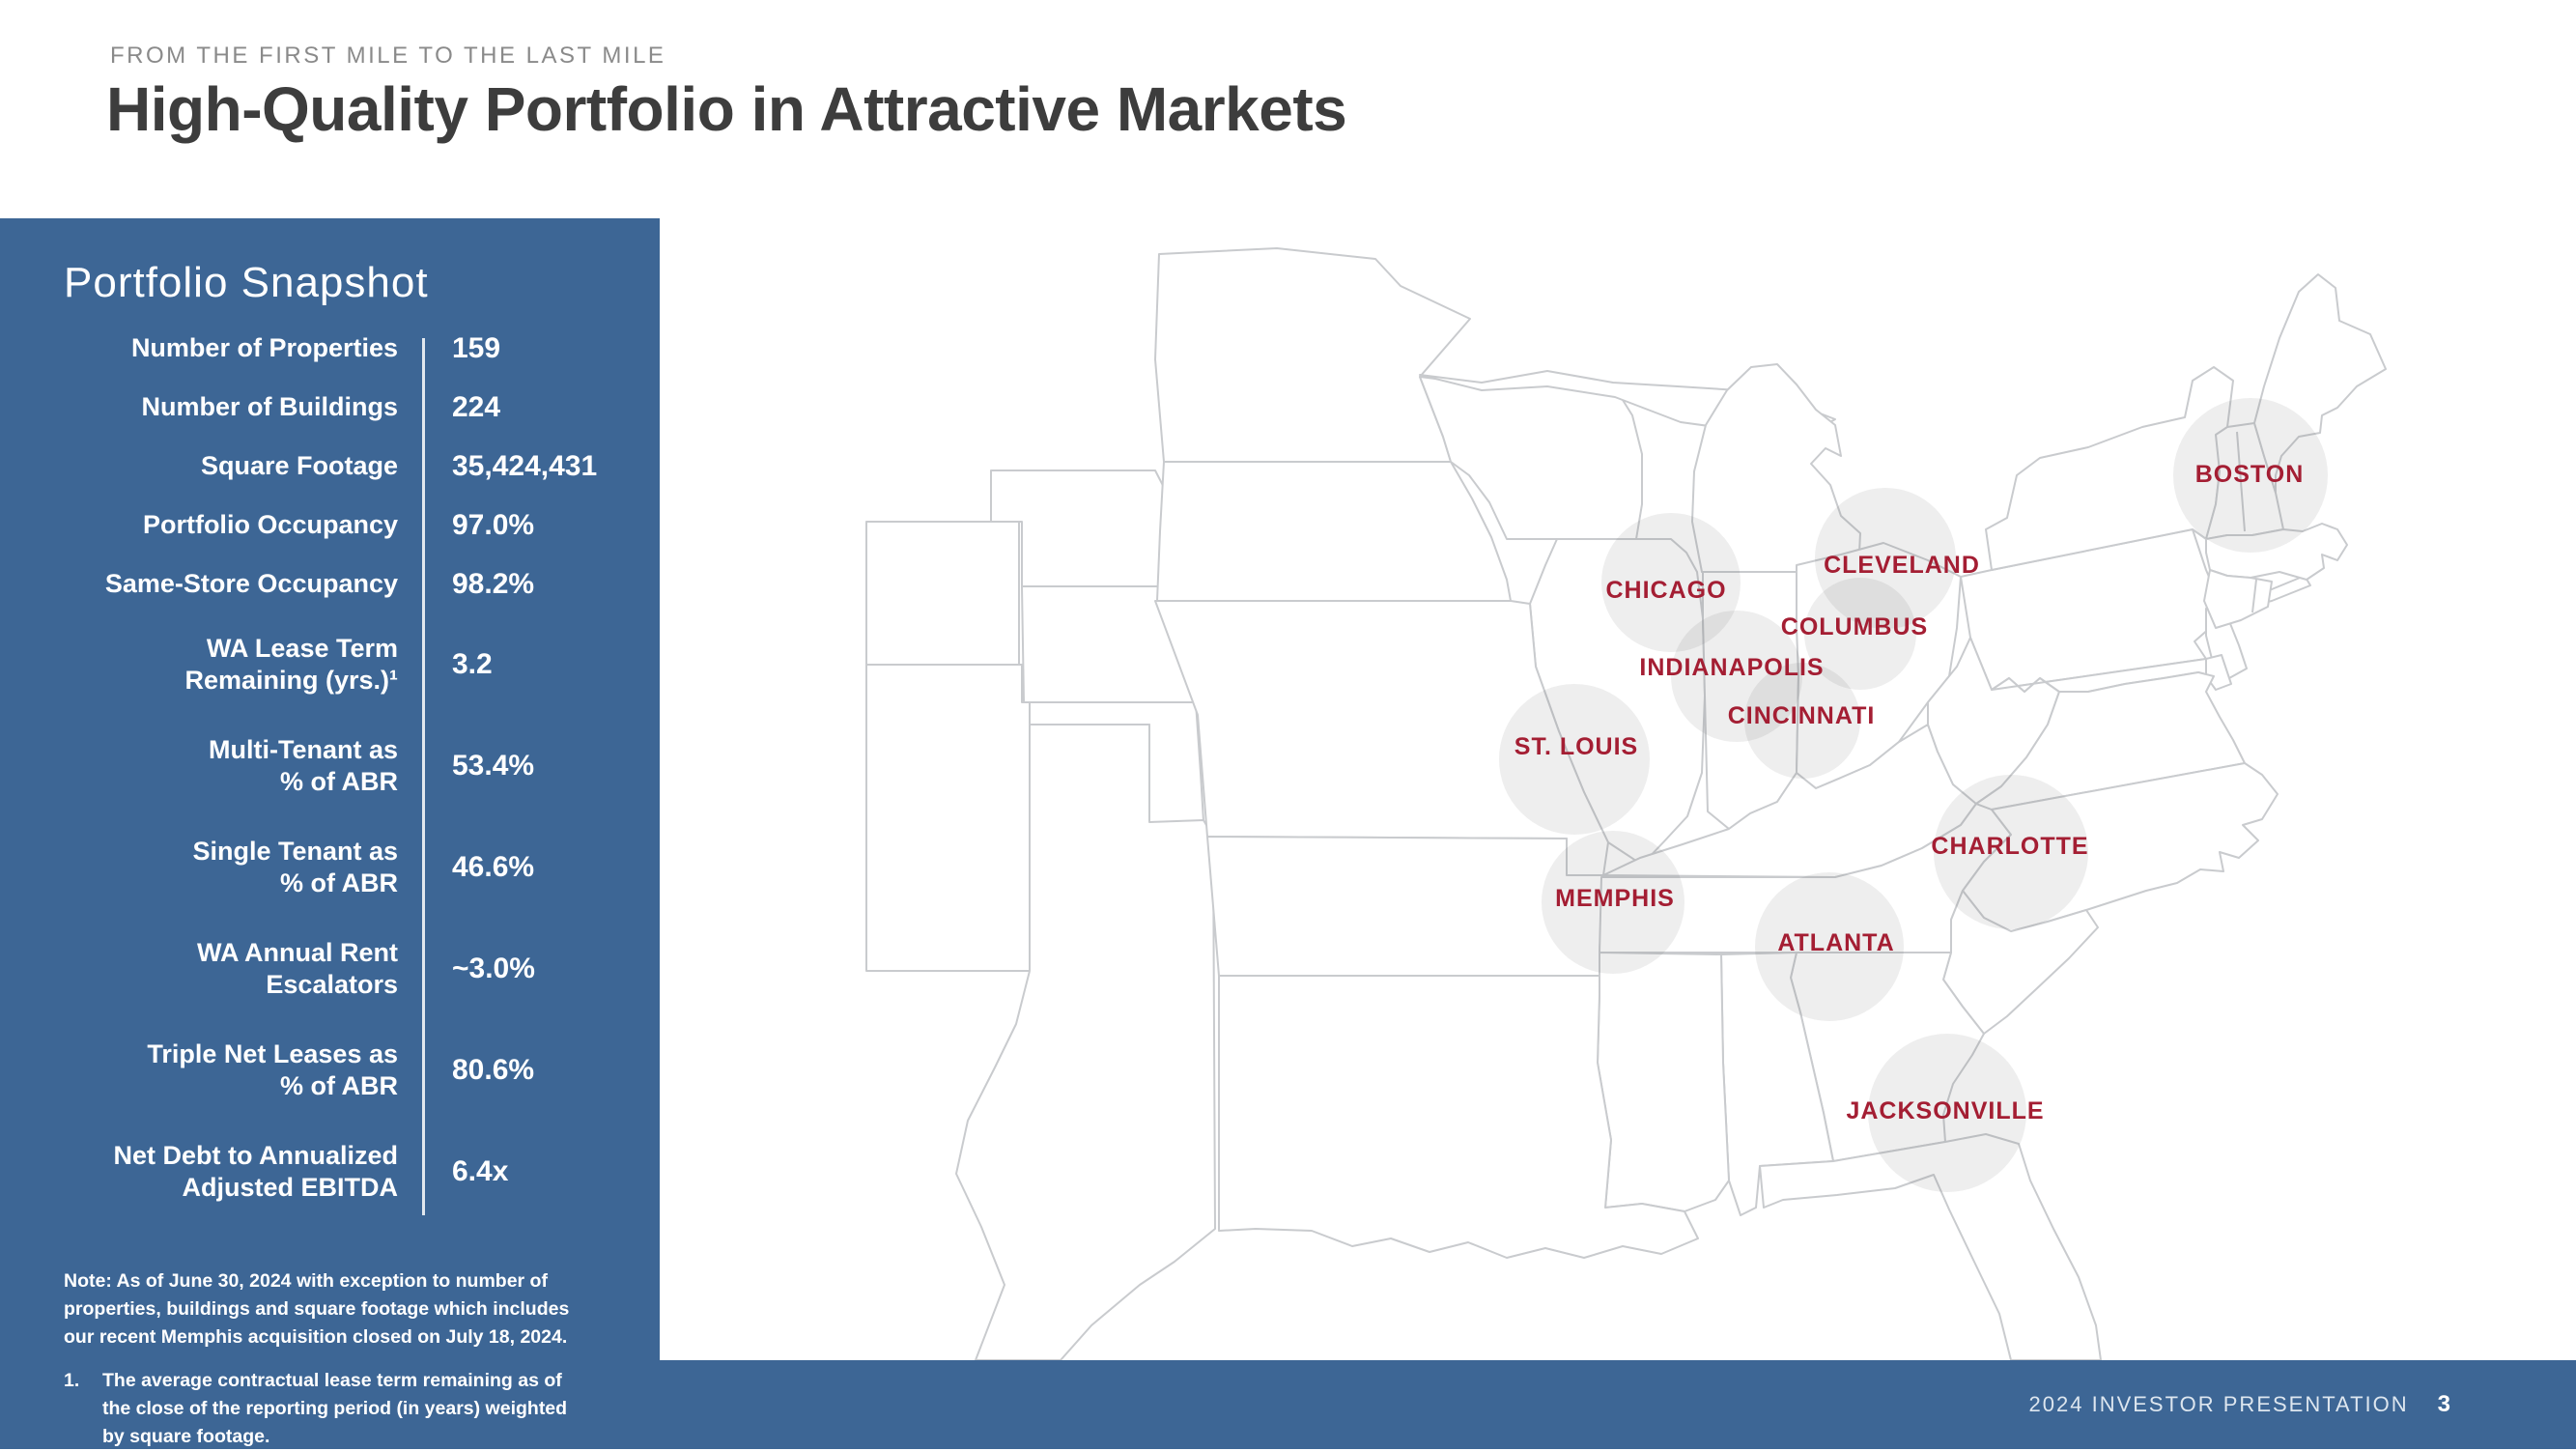 This screenshot has height=1451, width=2576. What do you see at coordinates (303, 765) in the screenshot?
I see `metric-label: Multi-Tenant as % of ABR` at bounding box center [303, 765].